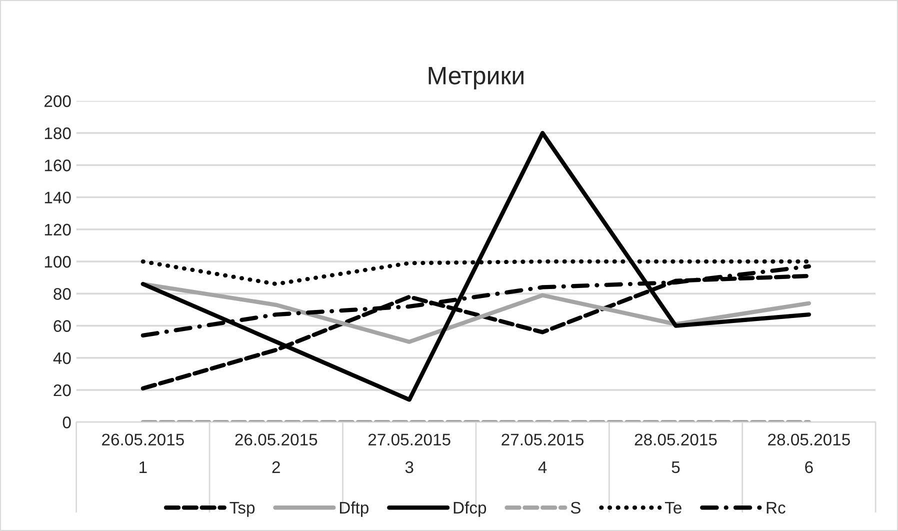 This screenshot has height=531, width=898. Describe the element at coordinates (476, 78) in the screenshot. I see `chart-title: Метрики` at that location.